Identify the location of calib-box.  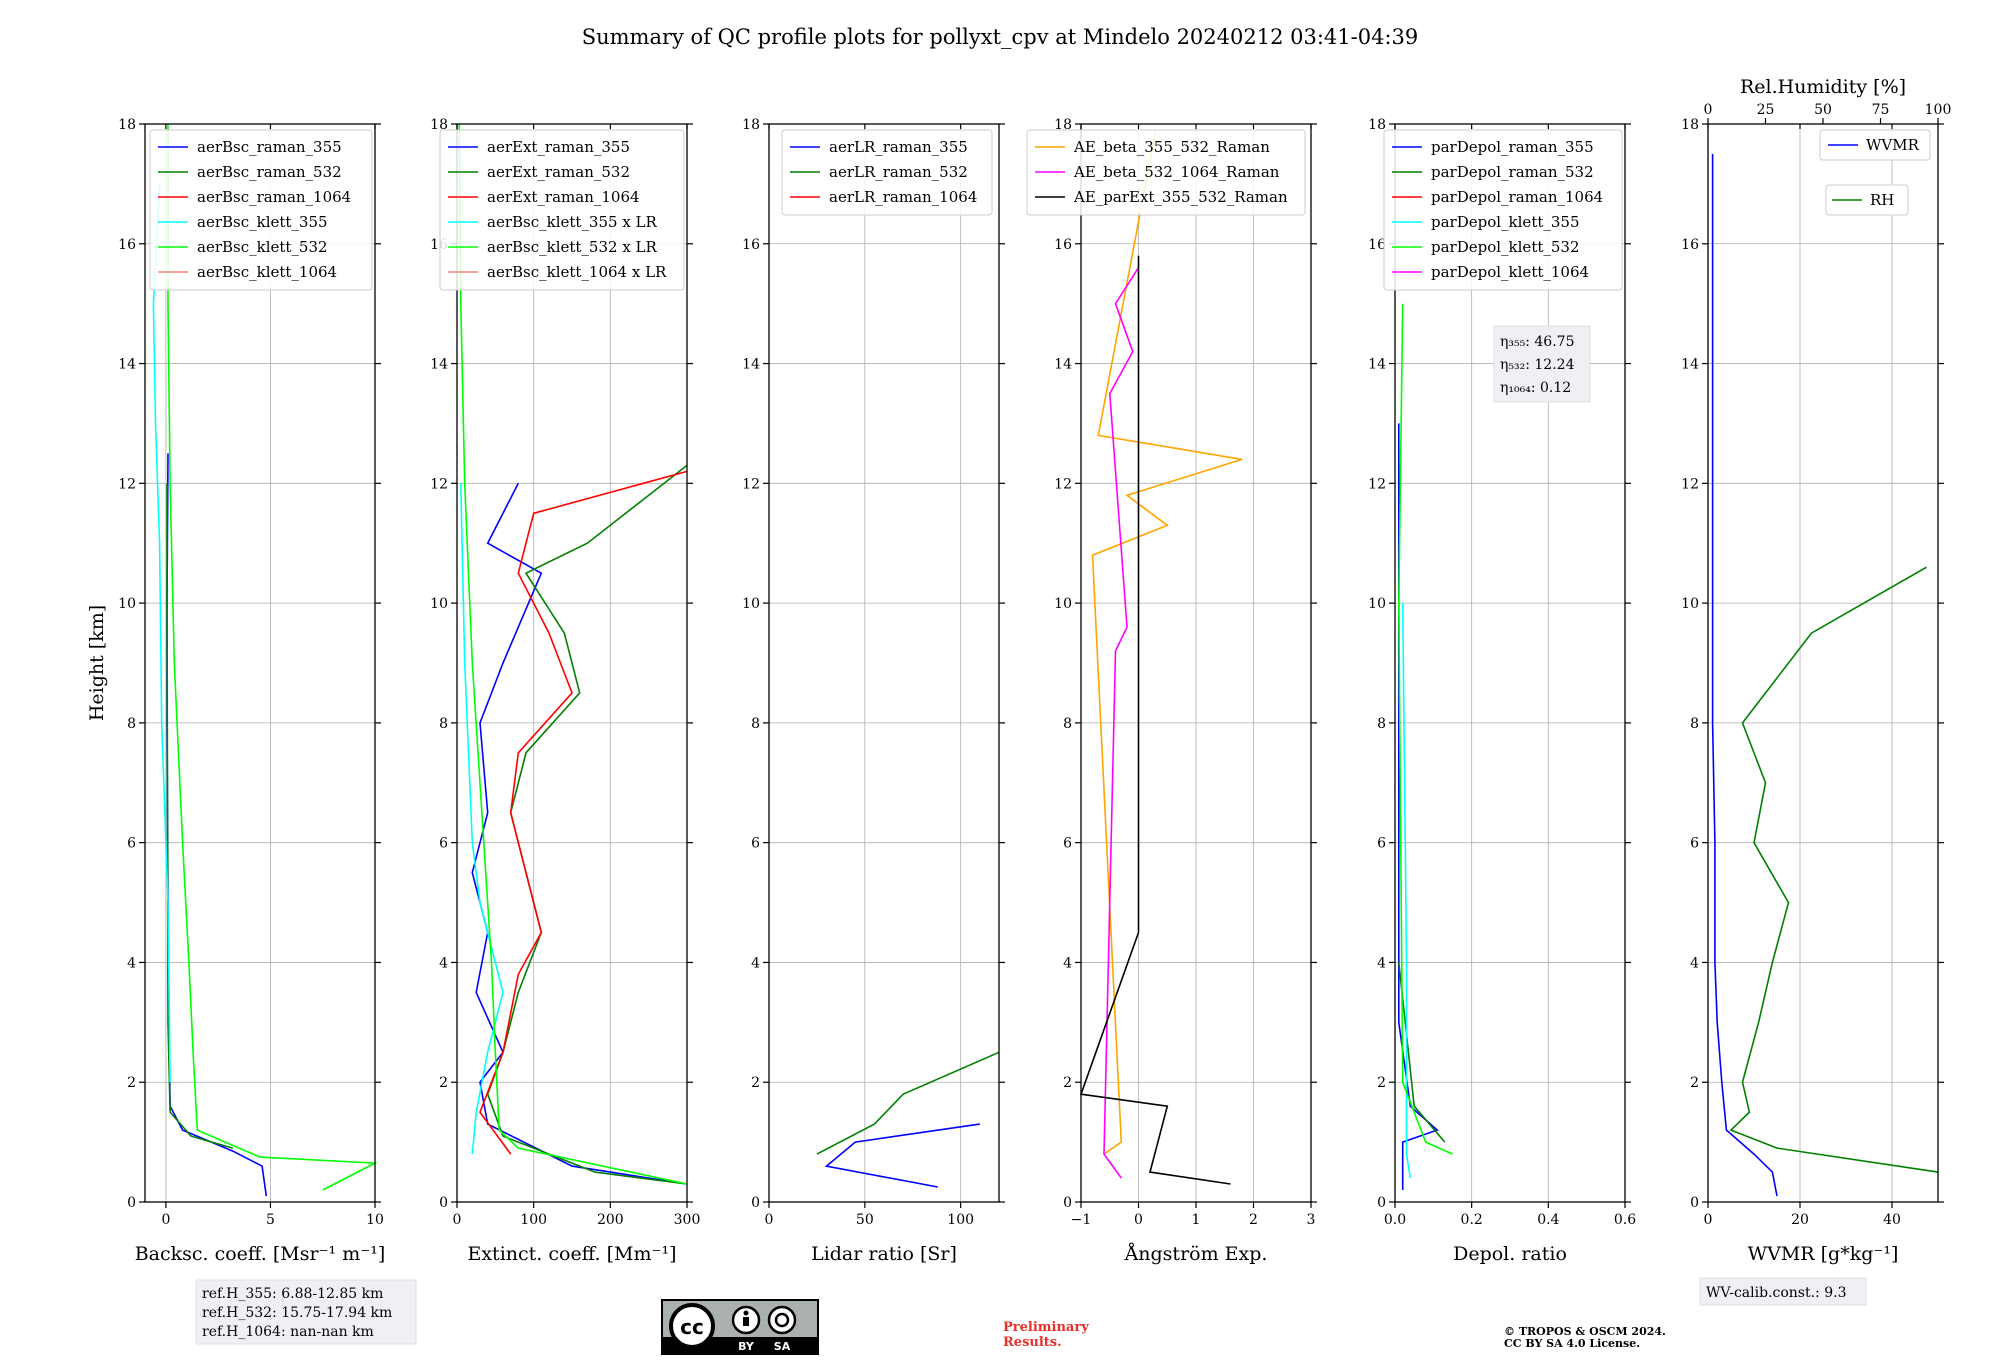
(1783, 1291).